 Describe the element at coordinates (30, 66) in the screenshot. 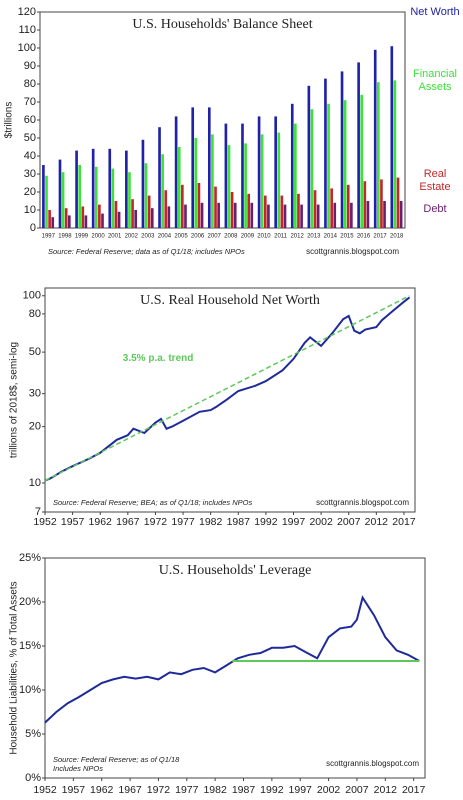

I see `y-tick-label: 90` at that location.